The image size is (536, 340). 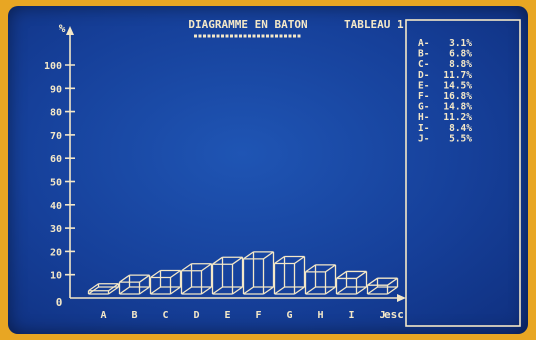 What do you see at coordinates (423, 128) in the screenshot?
I see `legend-key: I-` at bounding box center [423, 128].